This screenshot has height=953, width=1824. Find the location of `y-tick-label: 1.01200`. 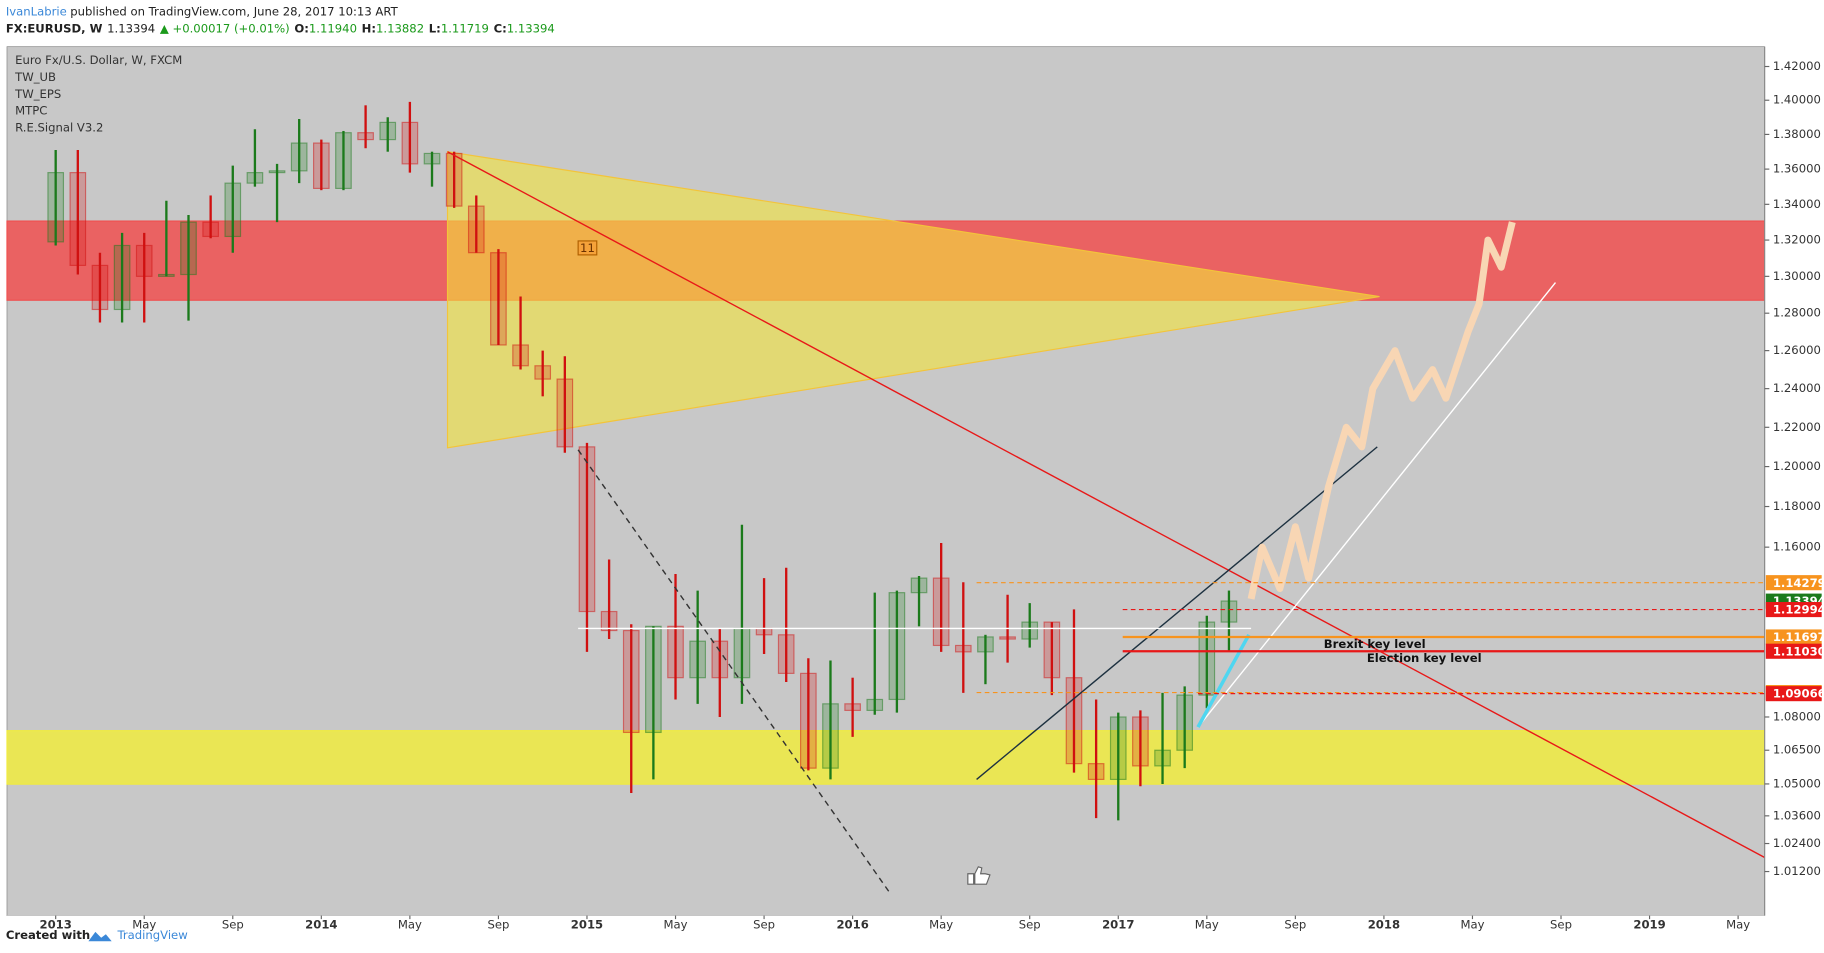

y-tick-label: 1.01200 is located at coordinates (1797, 871).